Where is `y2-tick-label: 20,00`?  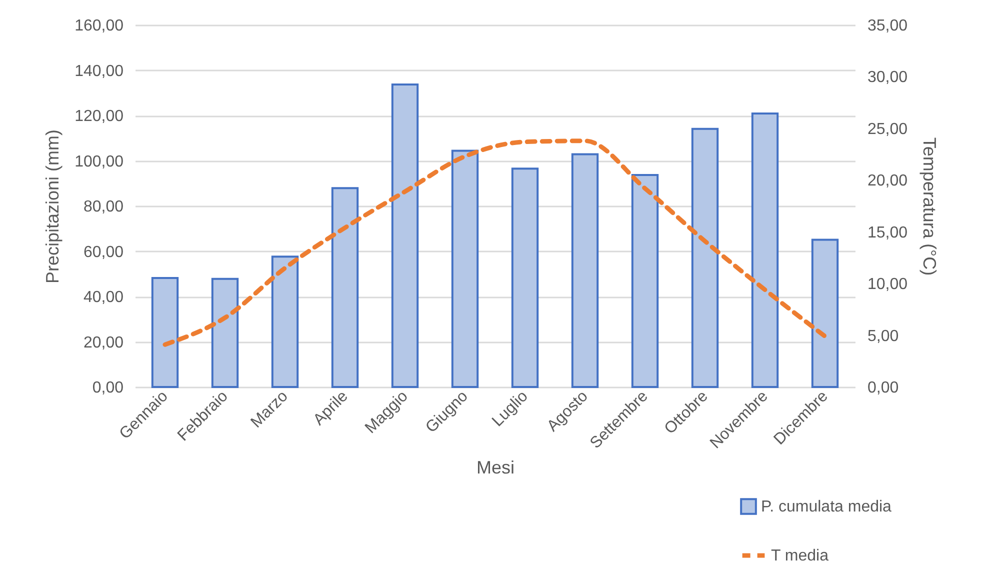 y2-tick-label: 20,00 is located at coordinates (888, 181).